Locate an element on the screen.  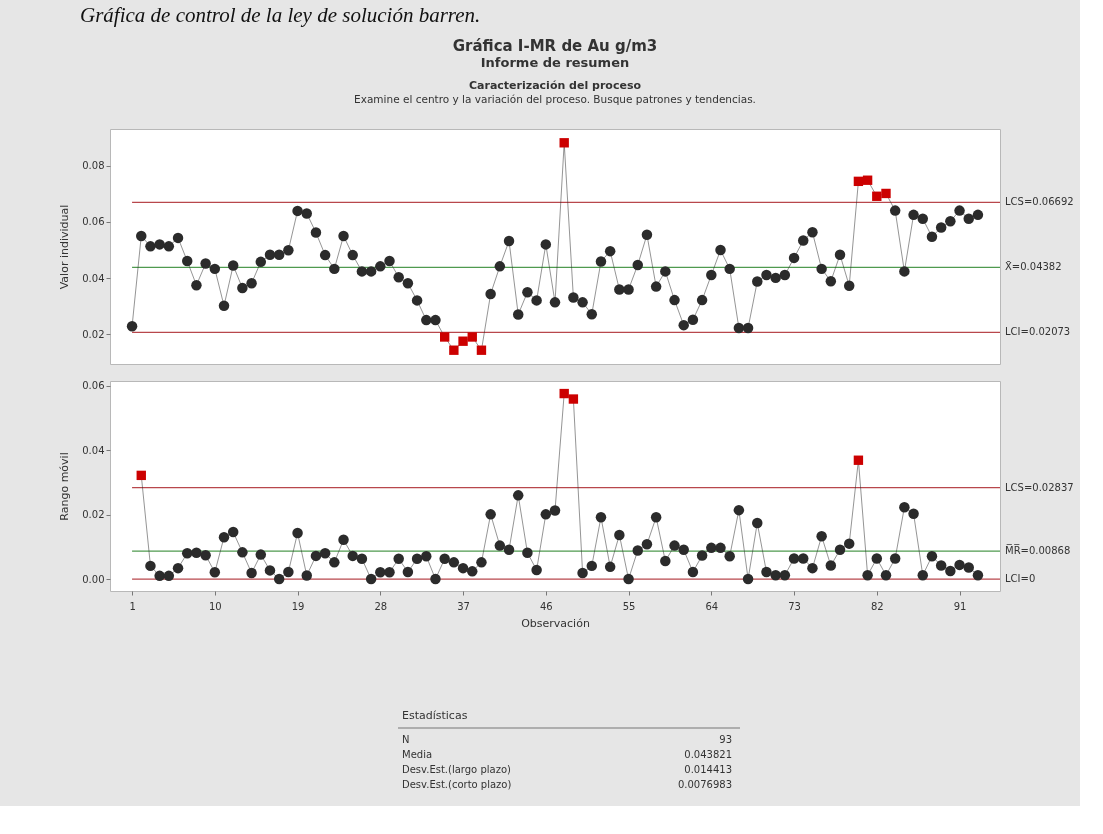
data-label: 0.014413 is located at coordinates (708, 769).